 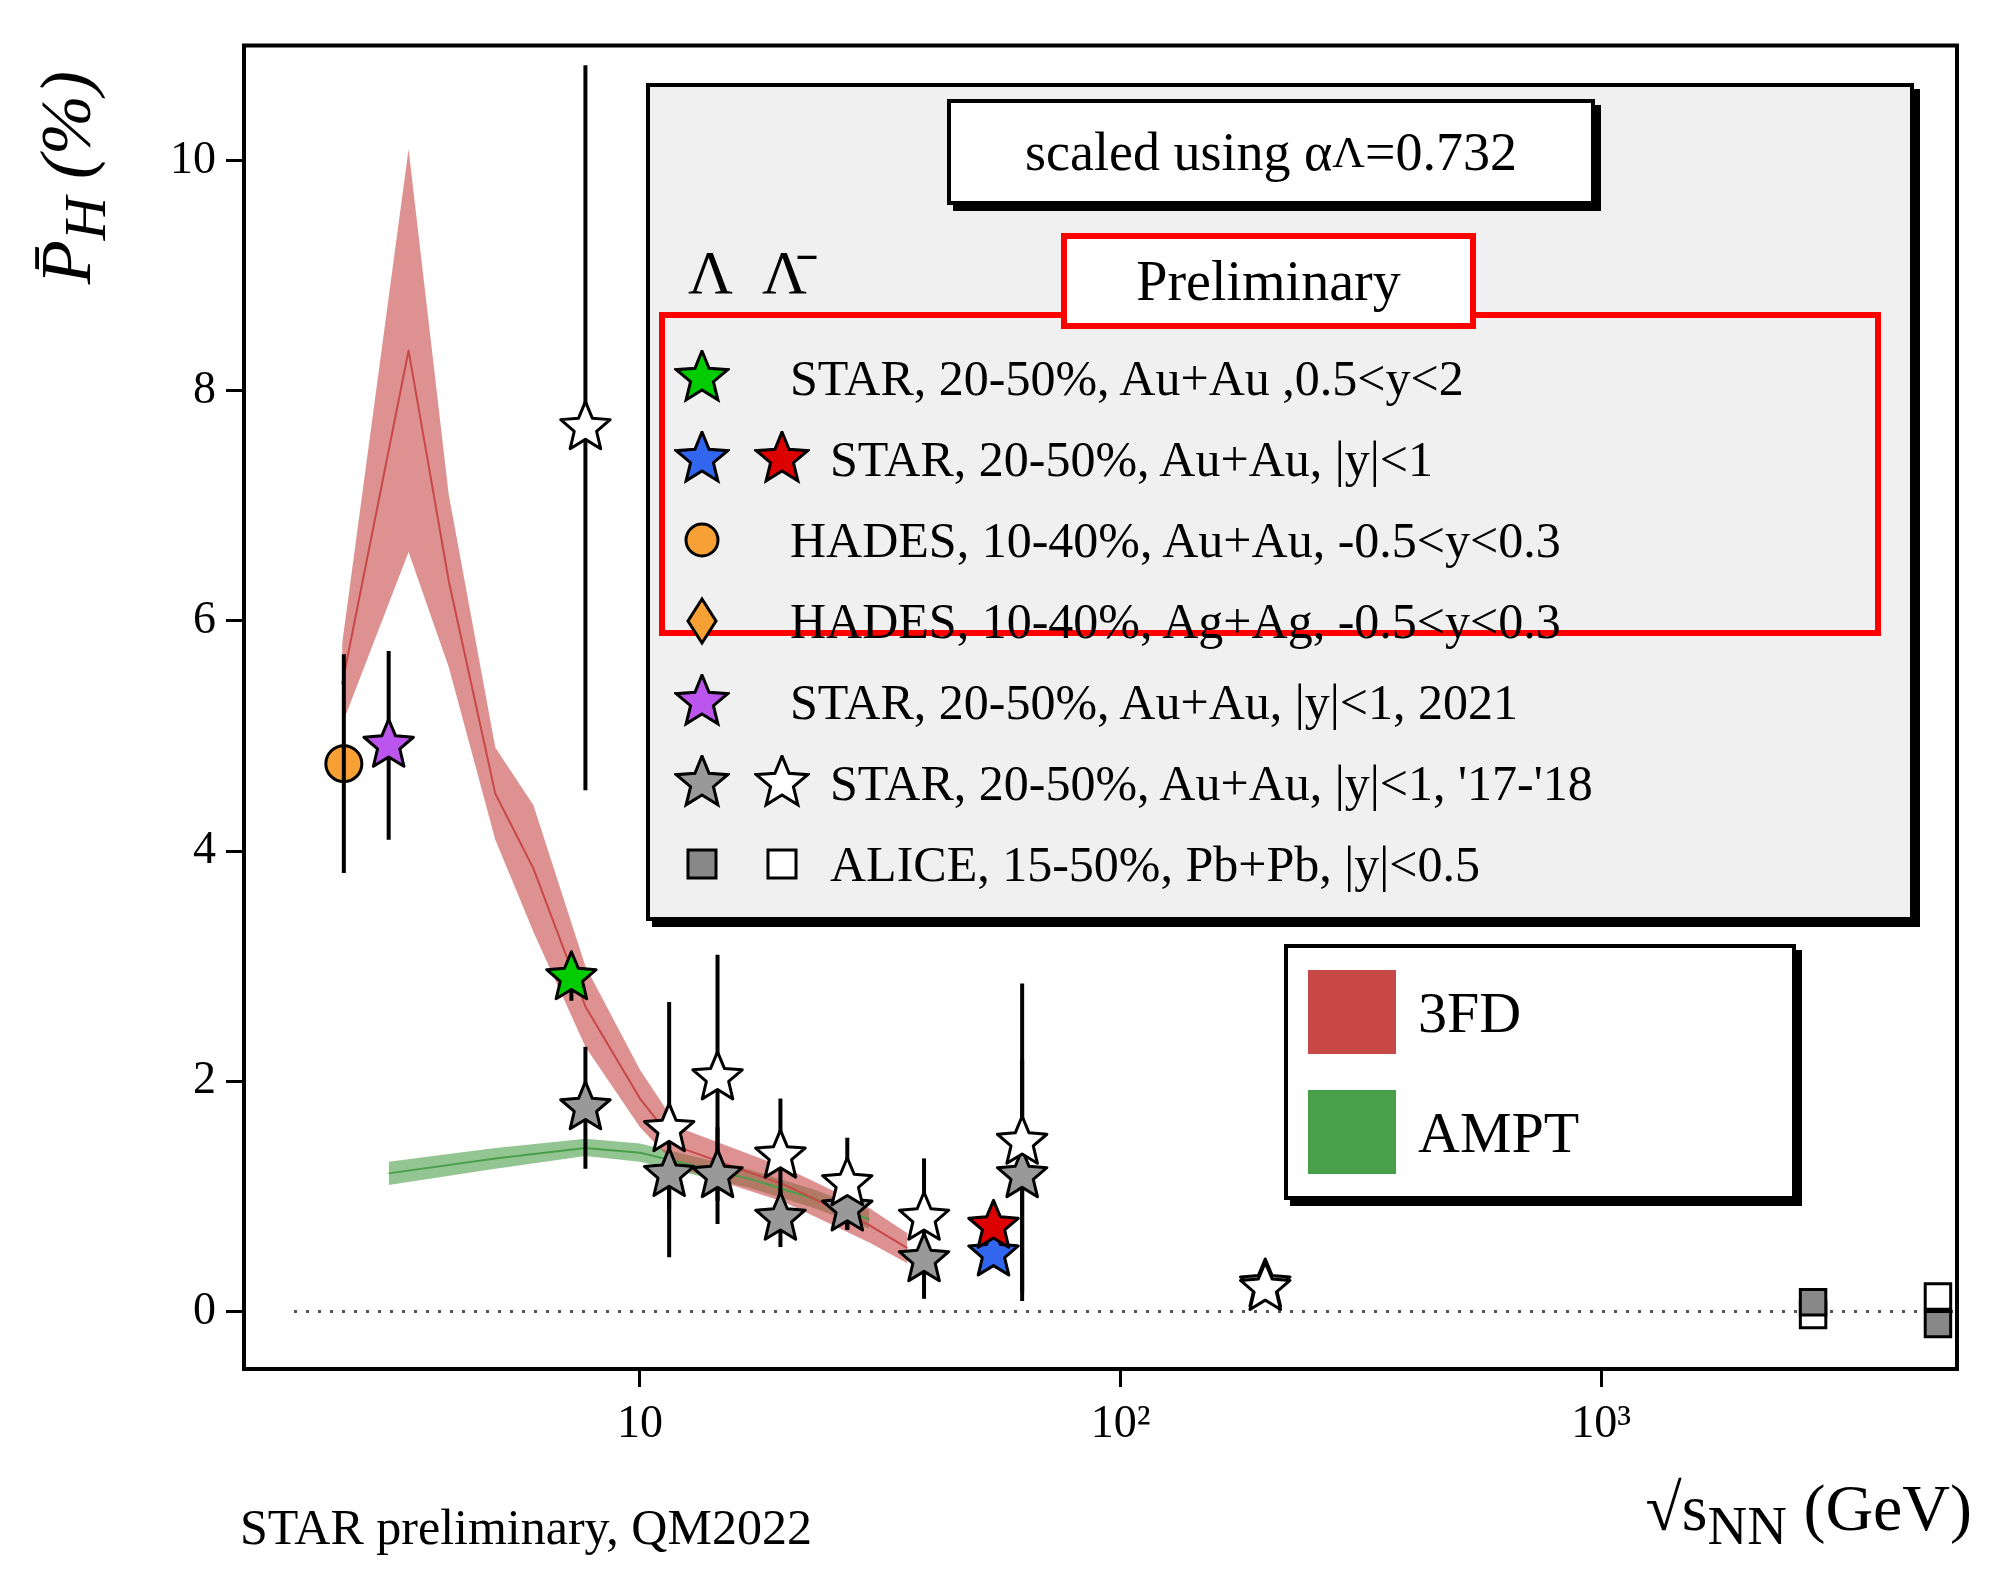 What do you see at coordinates (1499, 1132) in the screenshot?
I see `legend-label: AMPT` at bounding box center [1499, 1132].